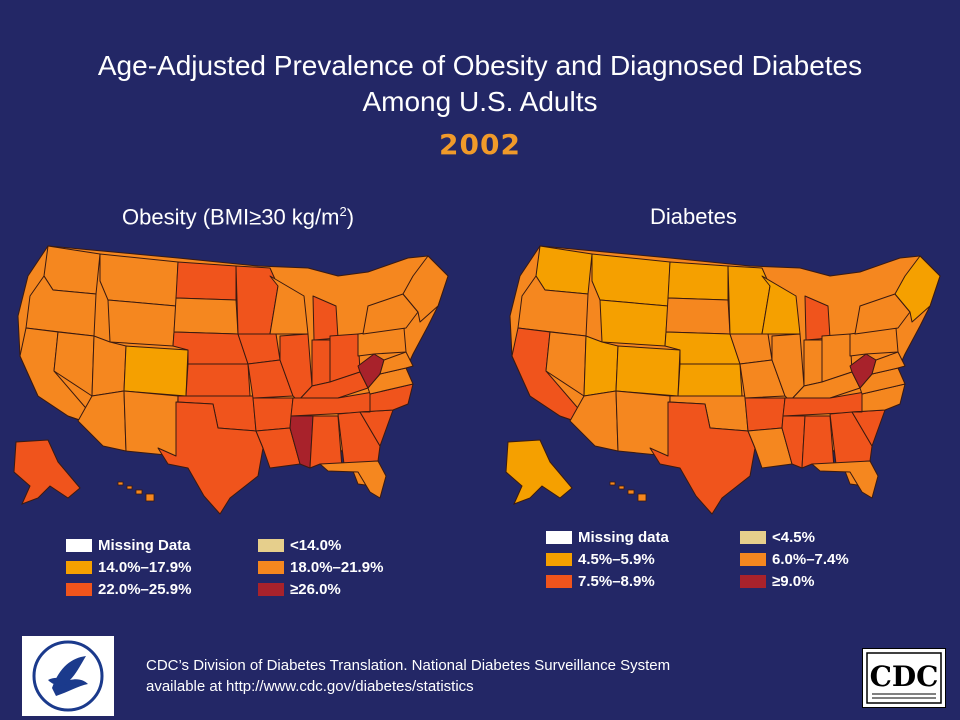  I want to click on obesity-state-new-mexico, so click(151, 423).